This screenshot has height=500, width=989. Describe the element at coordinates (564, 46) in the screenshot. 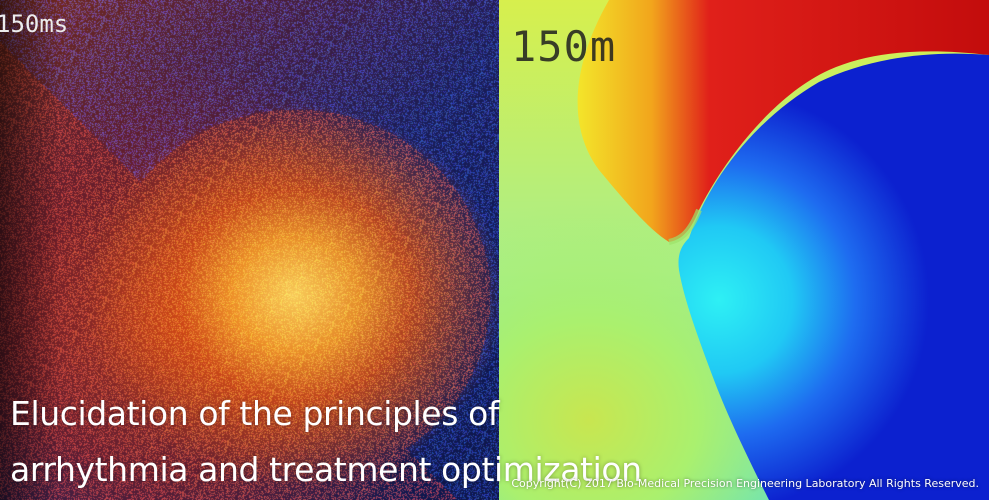

I see `right-time-label: 150m` at that location.